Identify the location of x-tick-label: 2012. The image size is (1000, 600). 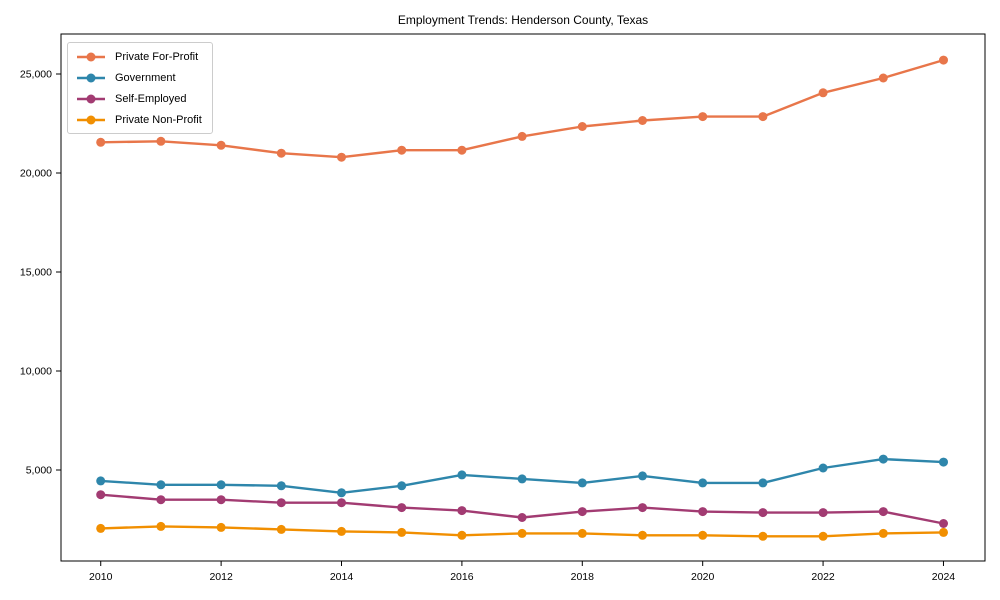
(221, 577).